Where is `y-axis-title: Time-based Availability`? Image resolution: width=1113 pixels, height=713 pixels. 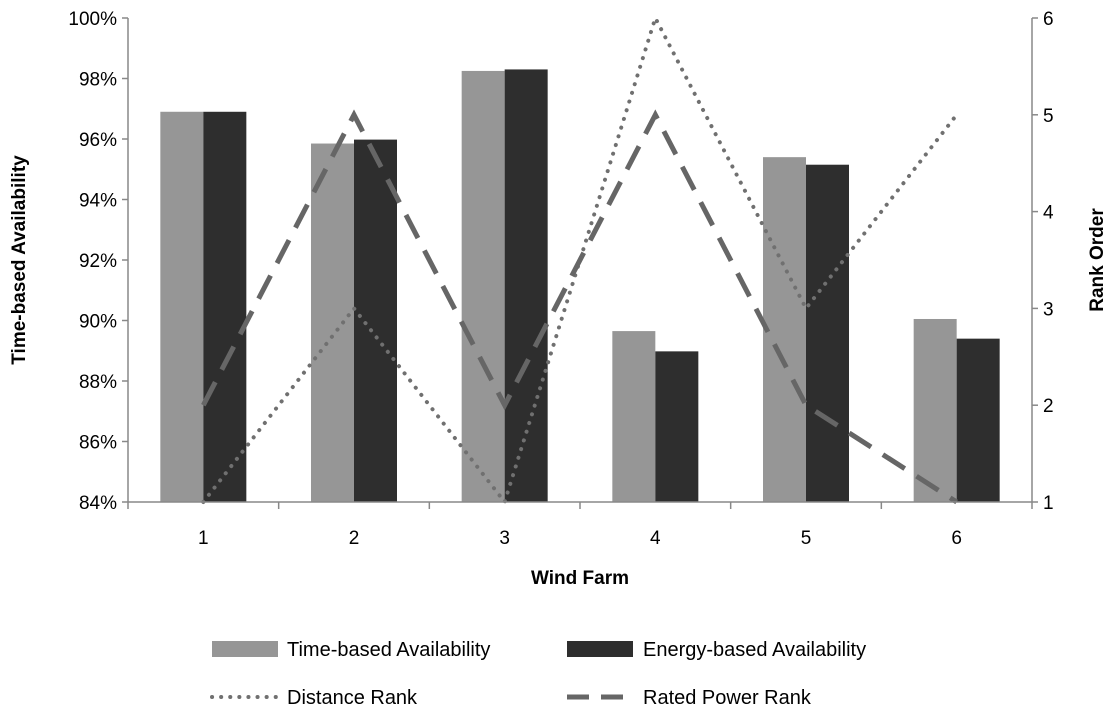 y-axis-title: Time-based Availability is located at coordinates (19, 260).